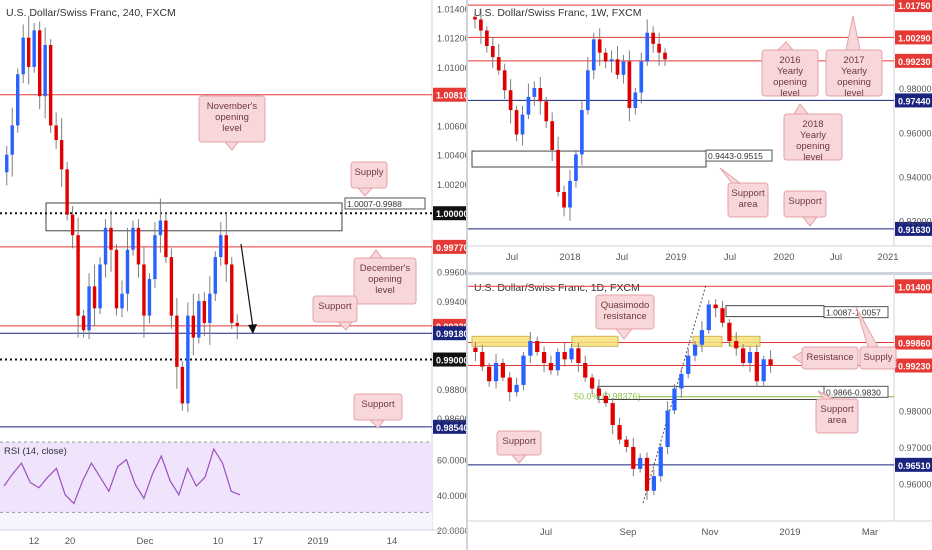 The image size is (932, 550). What do you see at coordinates (853, 33) in the screenshot?
I see `note-2017-pointer` at bounding box center [853, 33].